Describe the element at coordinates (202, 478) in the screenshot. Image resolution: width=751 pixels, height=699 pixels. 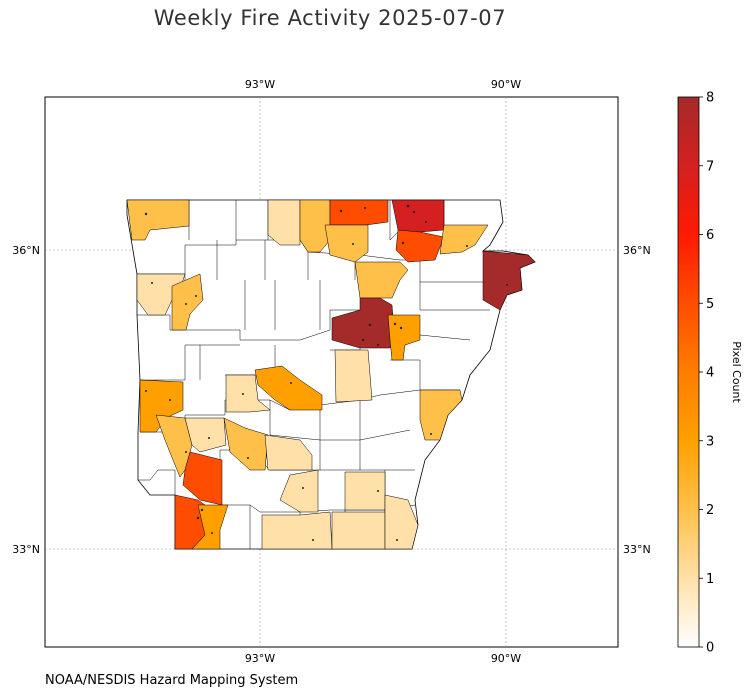
I see `county-pike` at that location.